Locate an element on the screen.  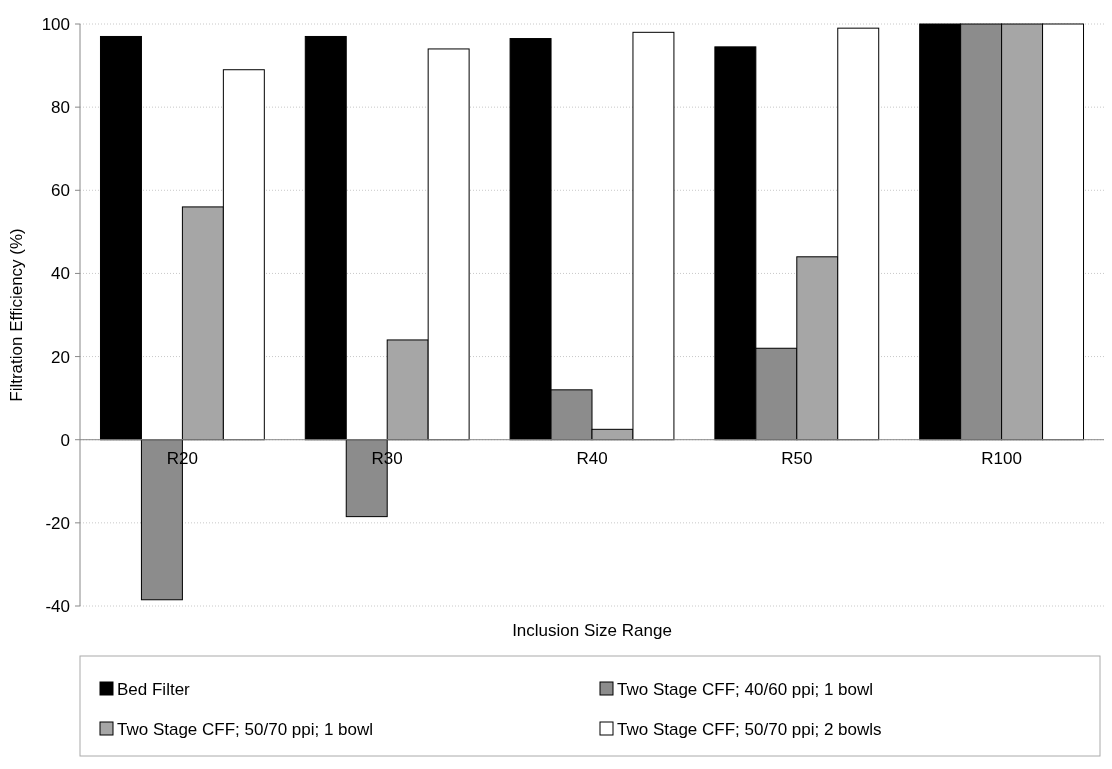
y-axis-title: Filtration Efficiency (%) is located at coordinates (16, 315).